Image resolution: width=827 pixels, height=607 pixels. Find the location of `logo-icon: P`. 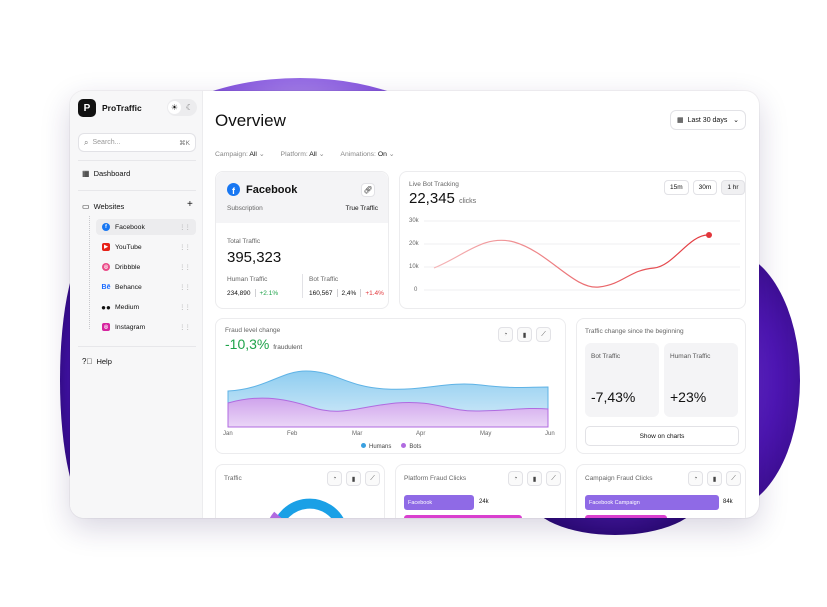

logo-icon: P is located at coordinates (87, 108).